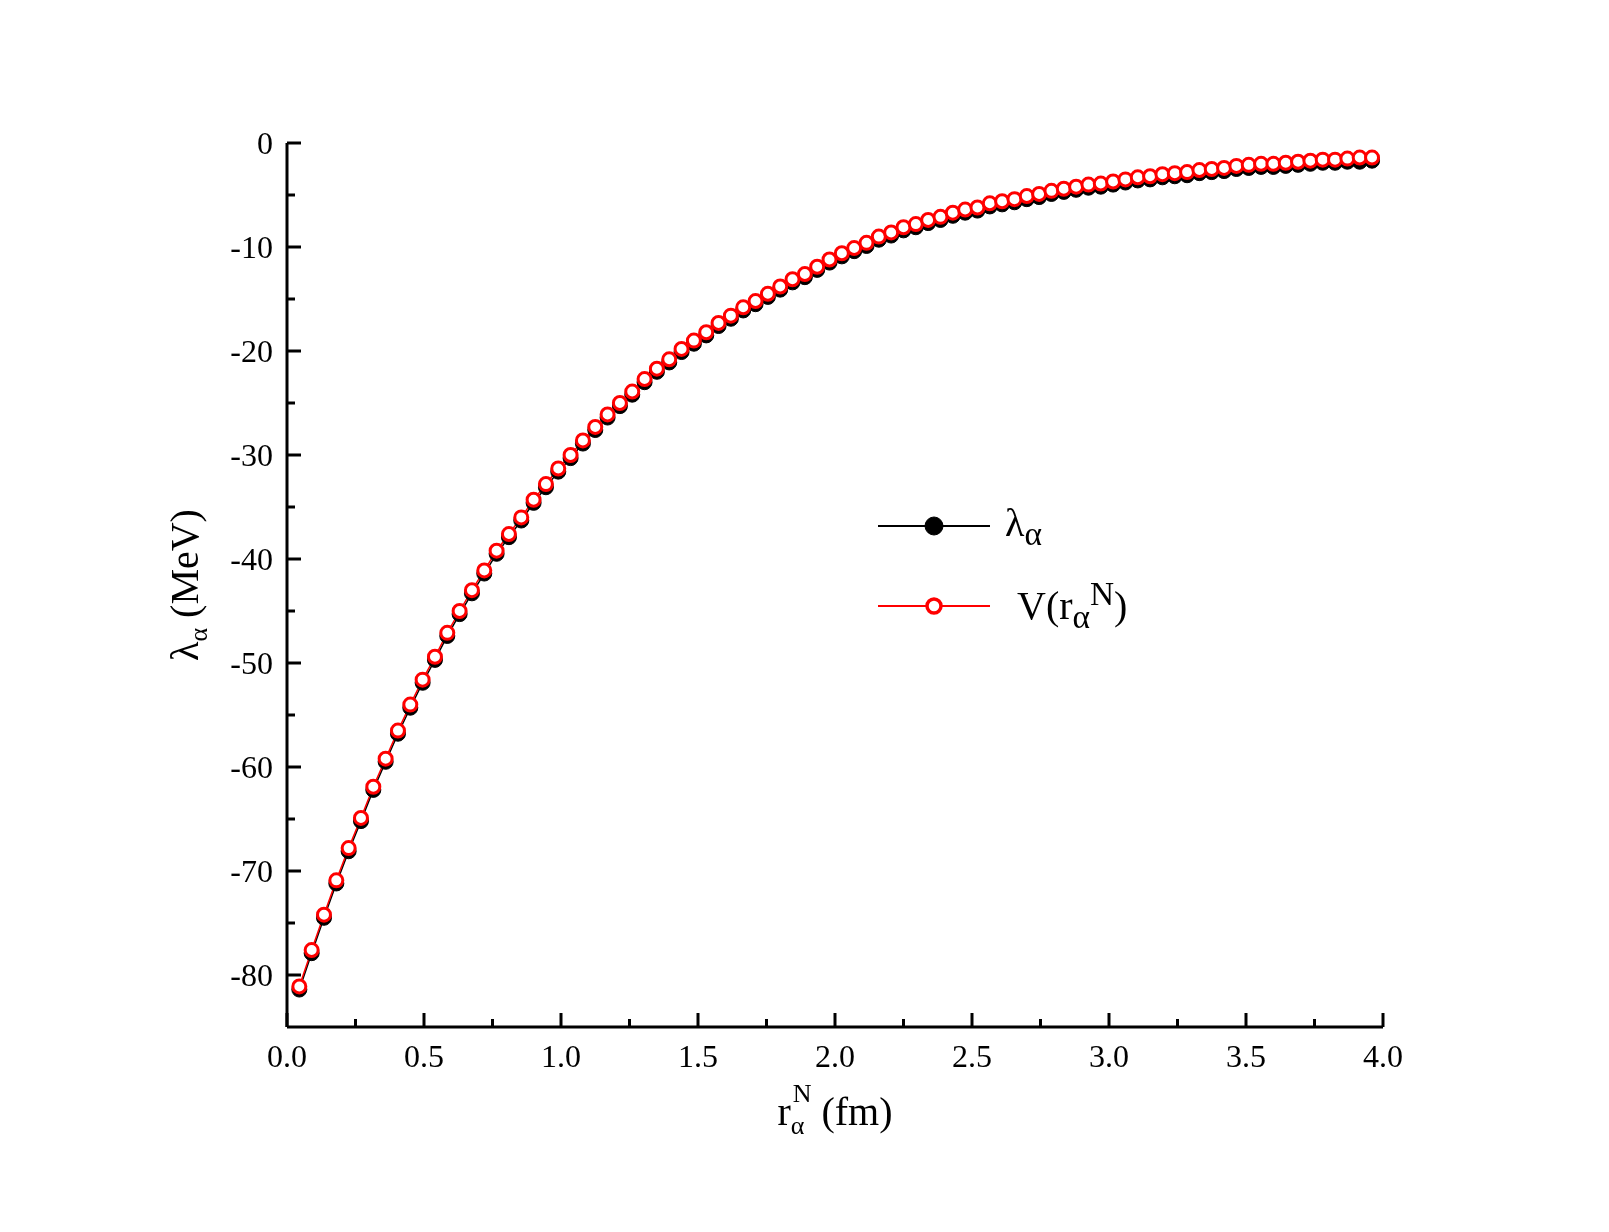 The height and width of the screenshot is (1232, 1609). I want to click on x-tick-label: 1.5, so click(698, 1056).